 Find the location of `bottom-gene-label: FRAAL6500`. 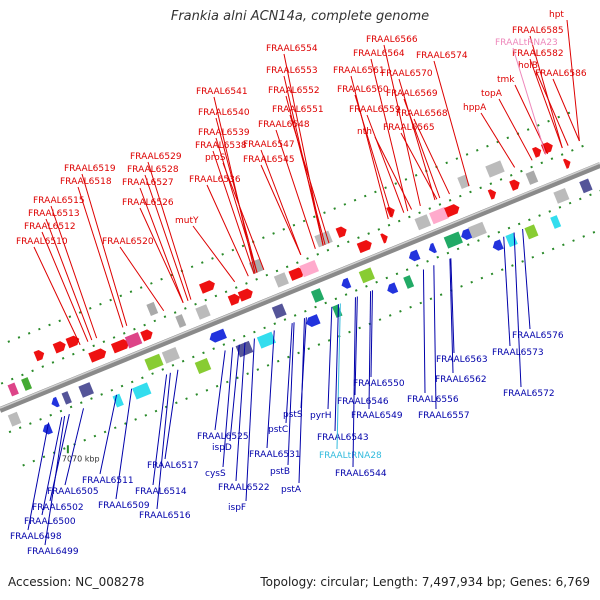

bottom-gene-label: FRAAL6500 is located at coordinates (50, 522).